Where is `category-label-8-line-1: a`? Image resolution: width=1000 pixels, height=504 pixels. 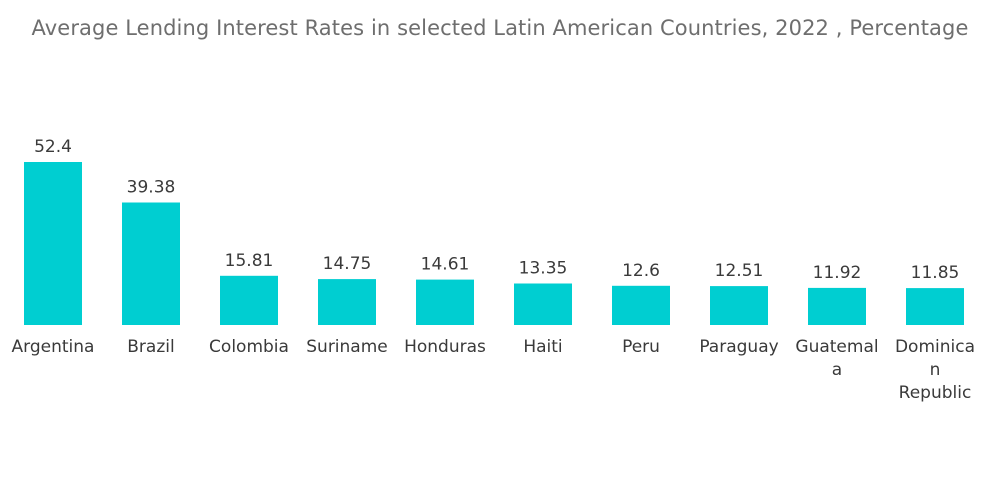 category-label-8-line-1: a is located at coordinates (837, 370).